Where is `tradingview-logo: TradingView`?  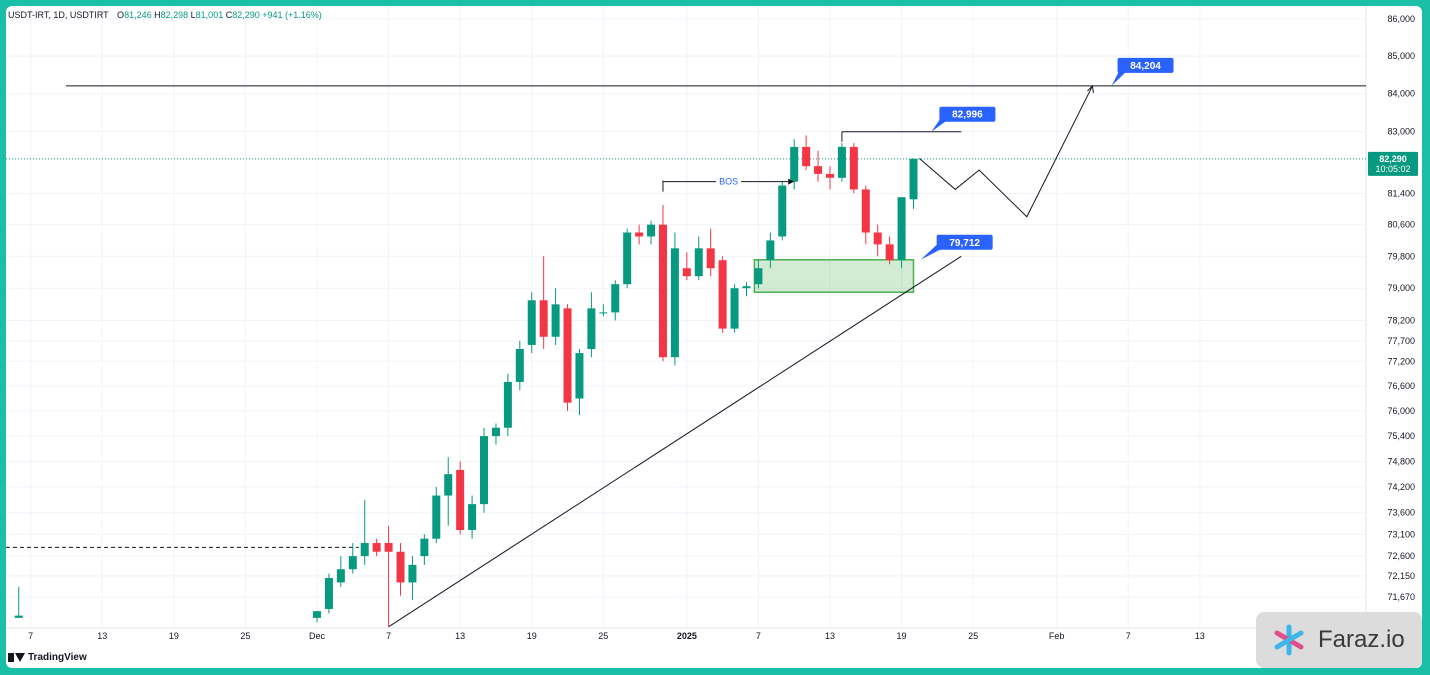
tradingview-logo: TradingView is located at coordinates (47, 657).